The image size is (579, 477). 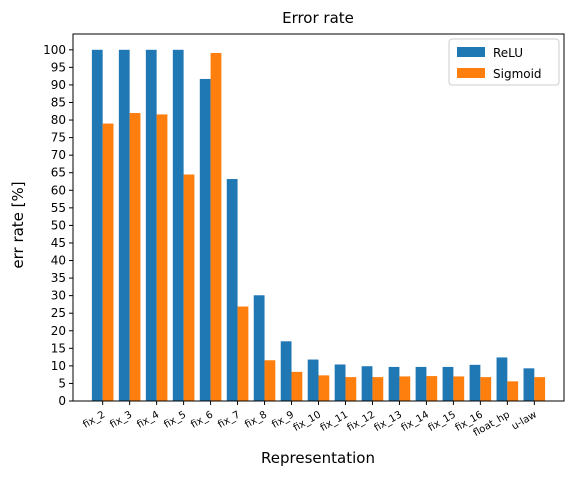 I want to click on y-tick-label: 90, so click(x=58, y=85).